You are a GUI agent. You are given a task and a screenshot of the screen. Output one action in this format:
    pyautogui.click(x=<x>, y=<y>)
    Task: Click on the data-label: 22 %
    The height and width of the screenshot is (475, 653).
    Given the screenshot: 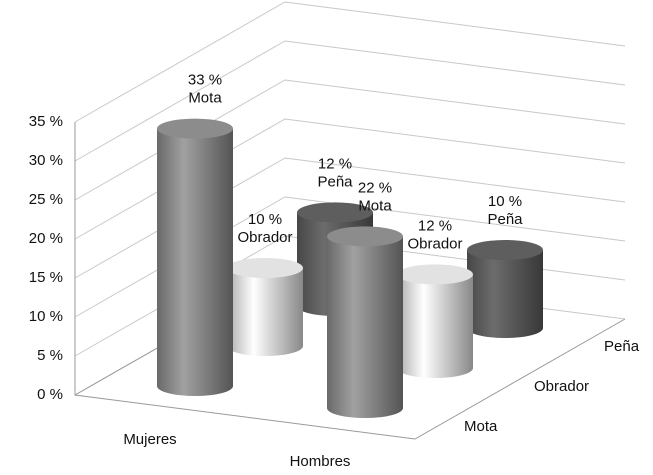 What is the action you would take?
    pyautogui.click(x=375, y=187)
    